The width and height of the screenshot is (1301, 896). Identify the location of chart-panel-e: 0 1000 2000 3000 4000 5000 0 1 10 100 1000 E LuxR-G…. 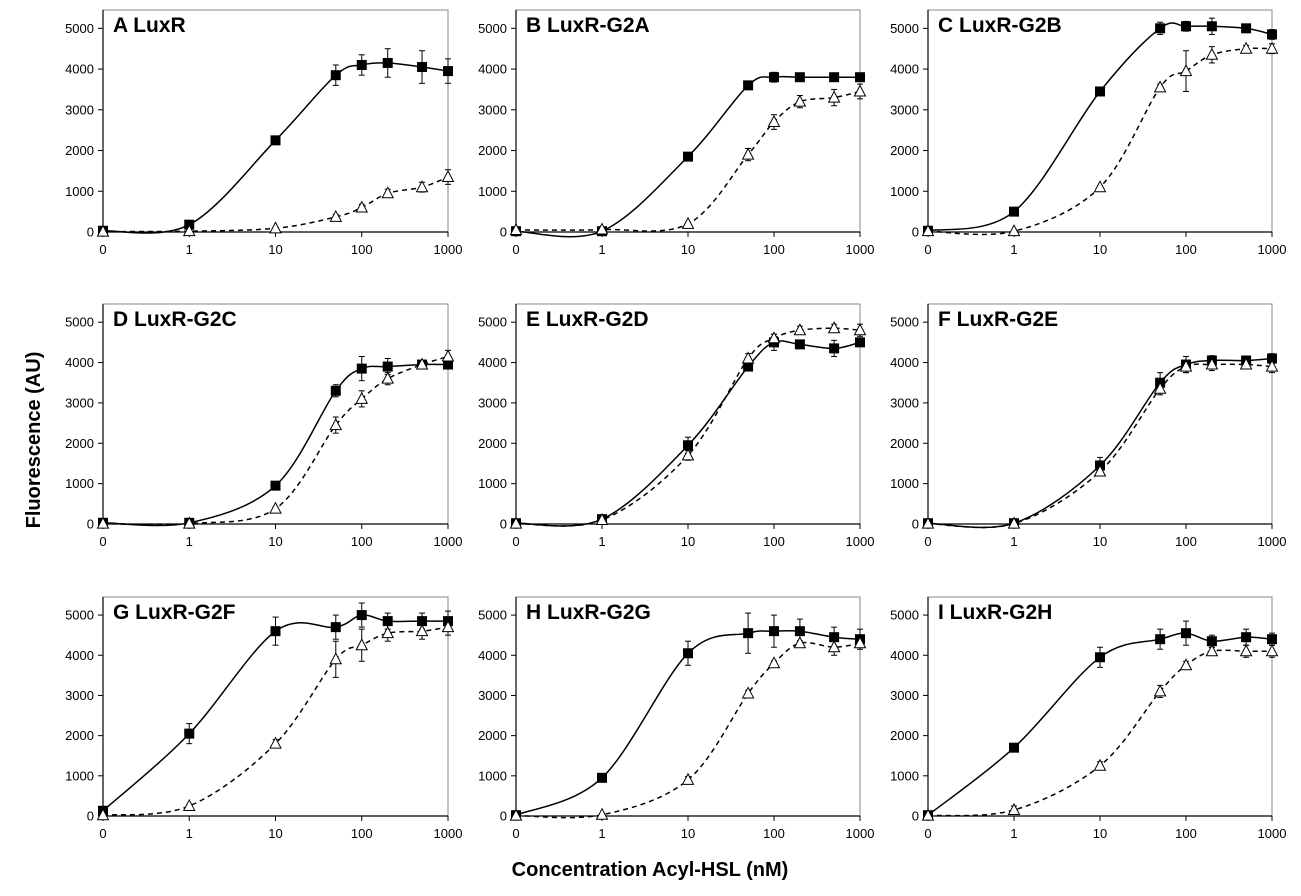
(676, 426).